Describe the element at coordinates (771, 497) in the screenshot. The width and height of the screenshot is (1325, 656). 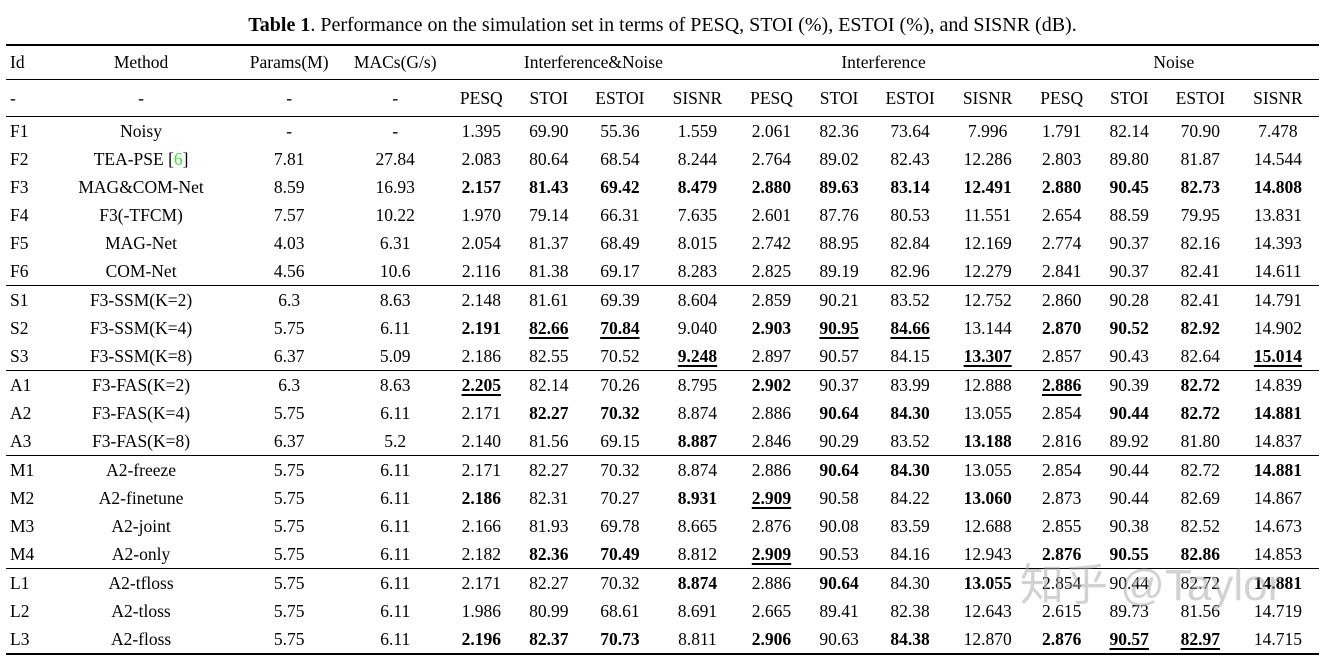
I see `cell-value: 2.909` at that location.